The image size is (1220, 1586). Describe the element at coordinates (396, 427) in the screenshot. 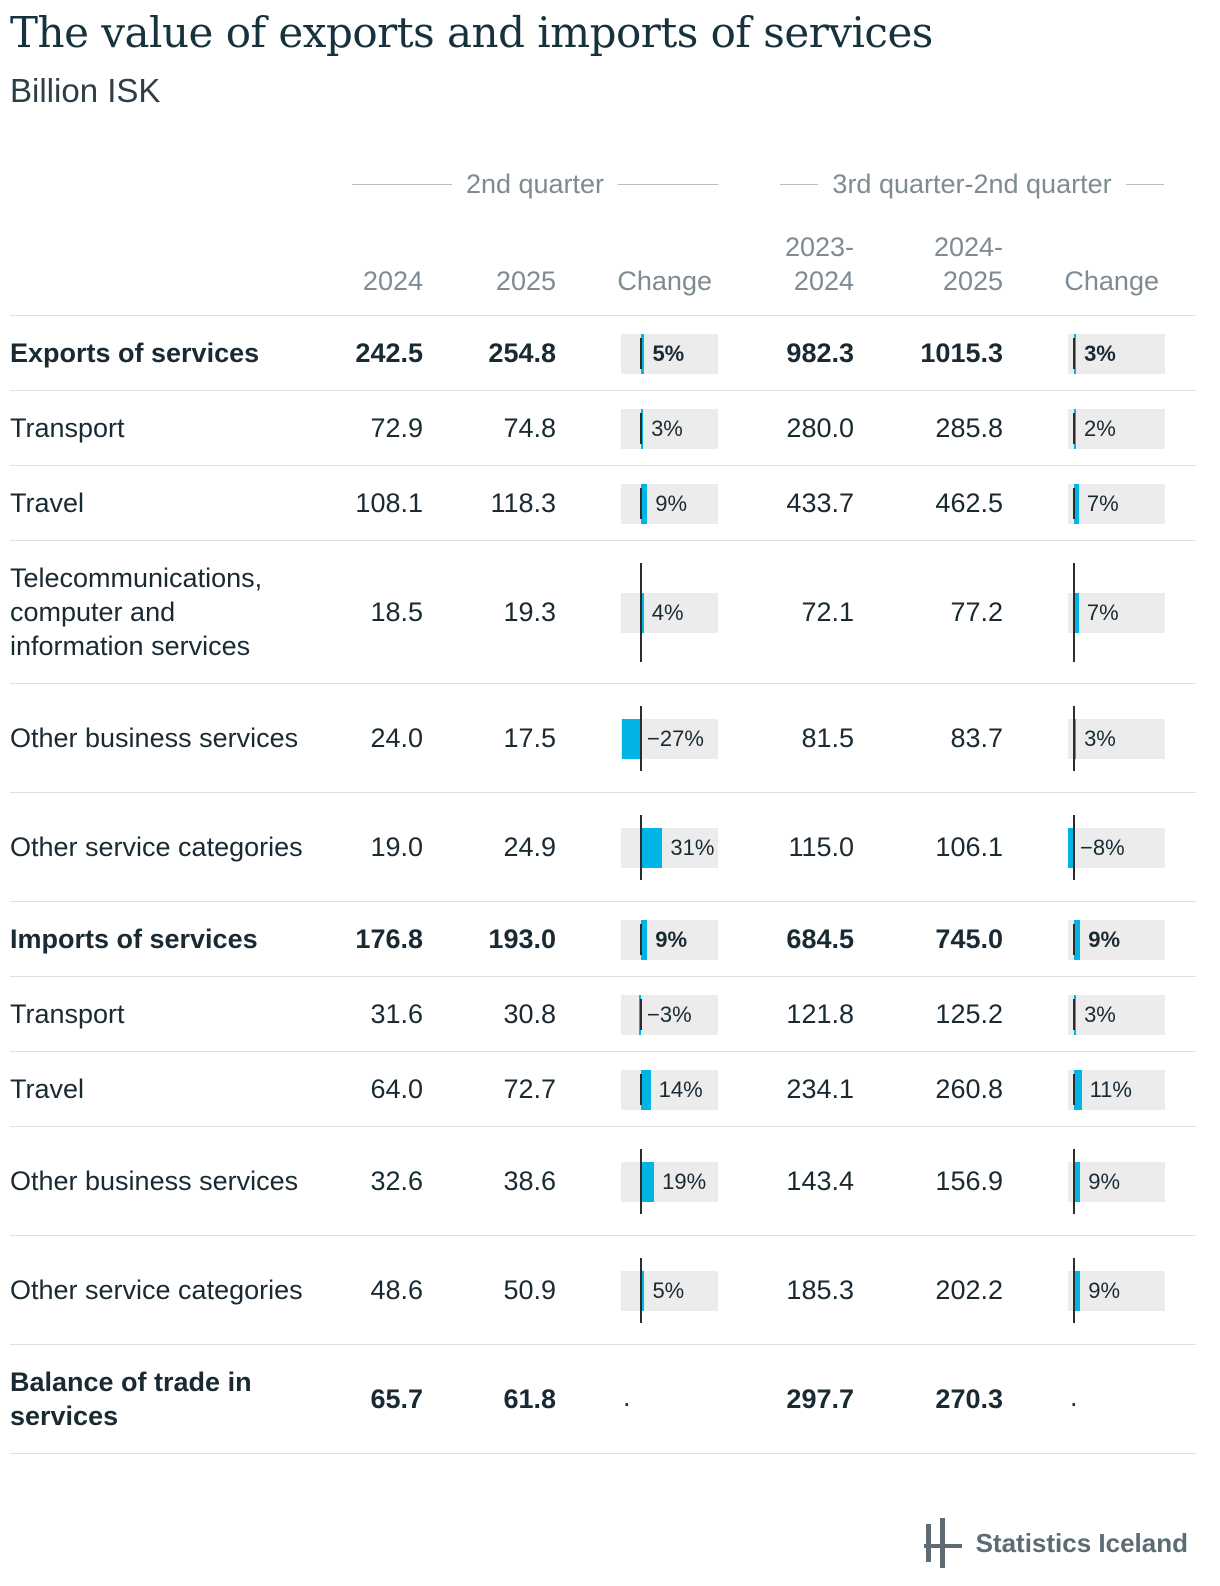

I see `cell-v2024: 72.9` at that location.